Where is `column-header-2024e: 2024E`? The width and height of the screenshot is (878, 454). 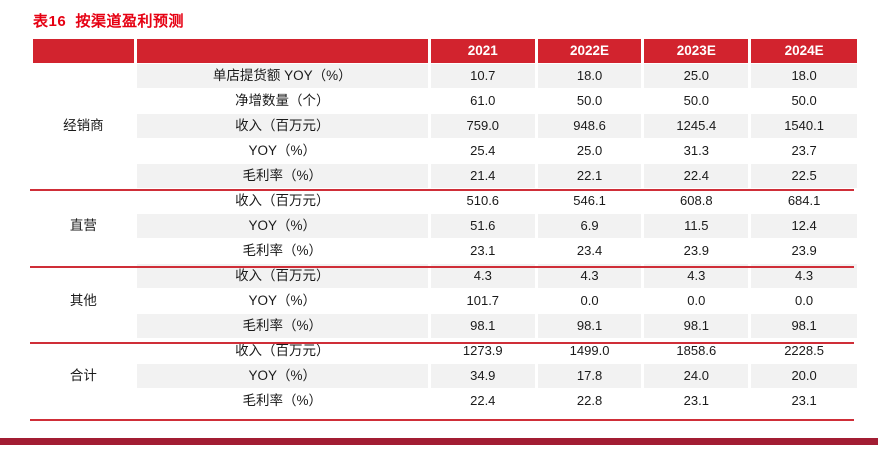
column-header-2024e: 2024E is located at coordinates (804, 51).